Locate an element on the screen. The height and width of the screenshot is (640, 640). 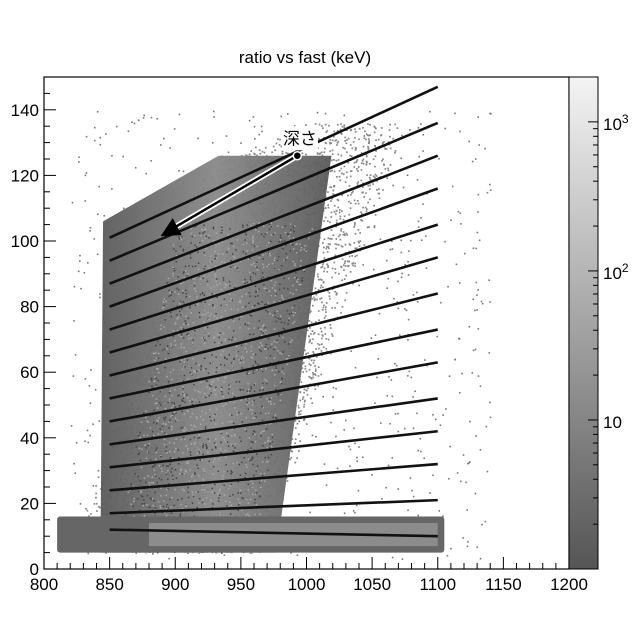
y-tick-label: 100 is located at coordinates (25, 241).